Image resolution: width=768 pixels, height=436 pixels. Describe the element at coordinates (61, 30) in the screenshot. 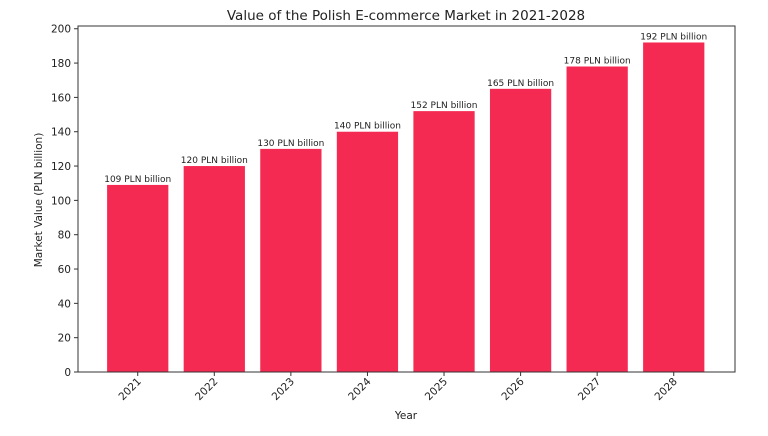

I see `y-tick-label: 200` at that location.